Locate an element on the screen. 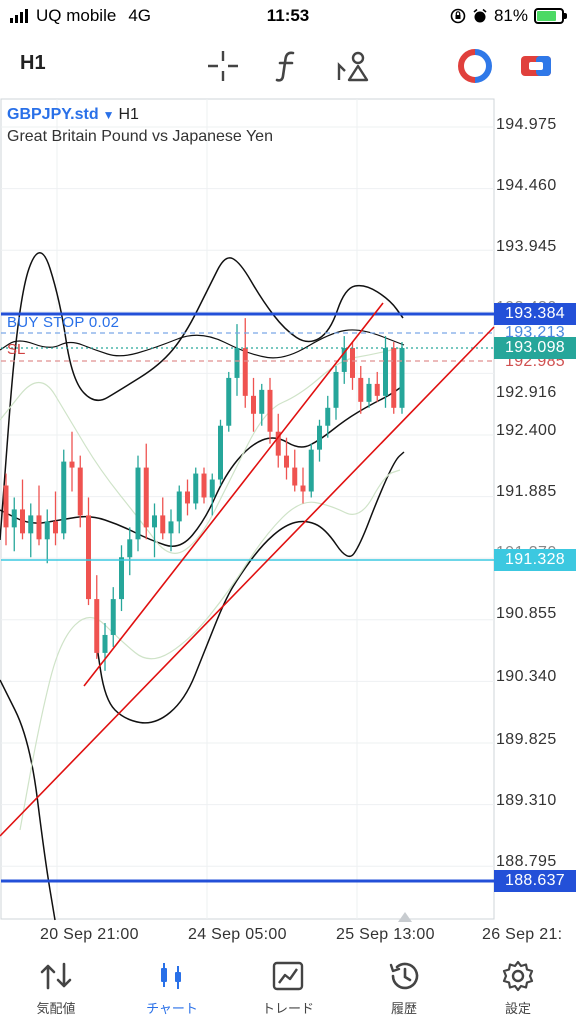 Image resolution: width=576 pixels, height=1024 pixels. tab-trade: トレード is located at coordinates (288, 990).